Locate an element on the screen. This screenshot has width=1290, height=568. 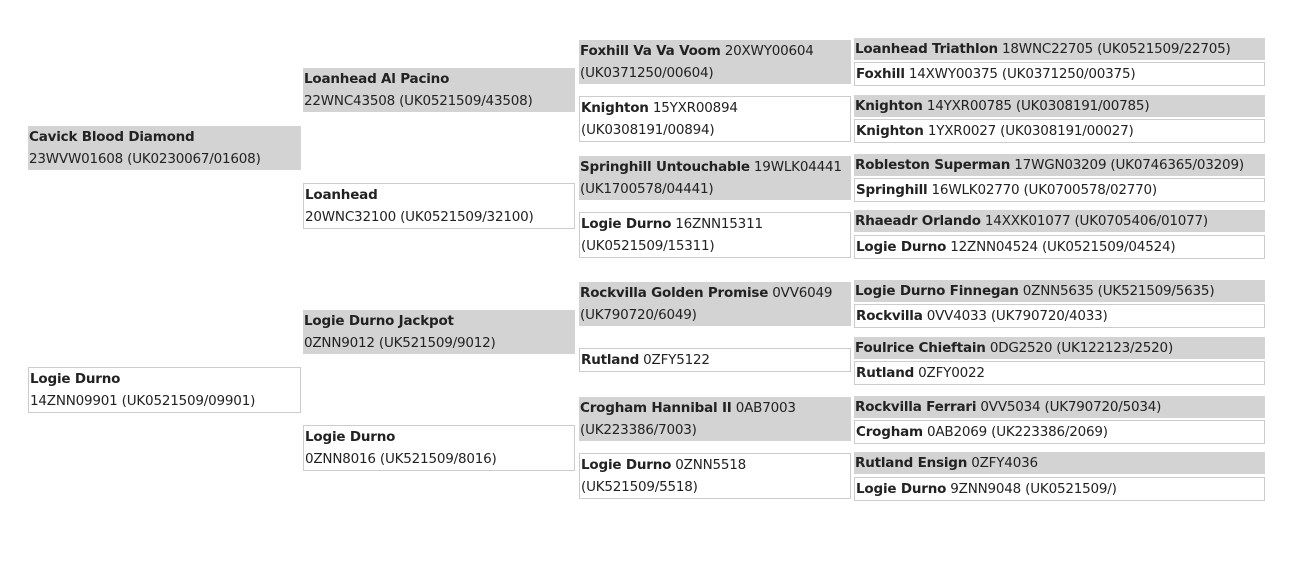
registration-id: 16ZNN15311 (UK0521509/15311) is located at coordinates (672, 235).